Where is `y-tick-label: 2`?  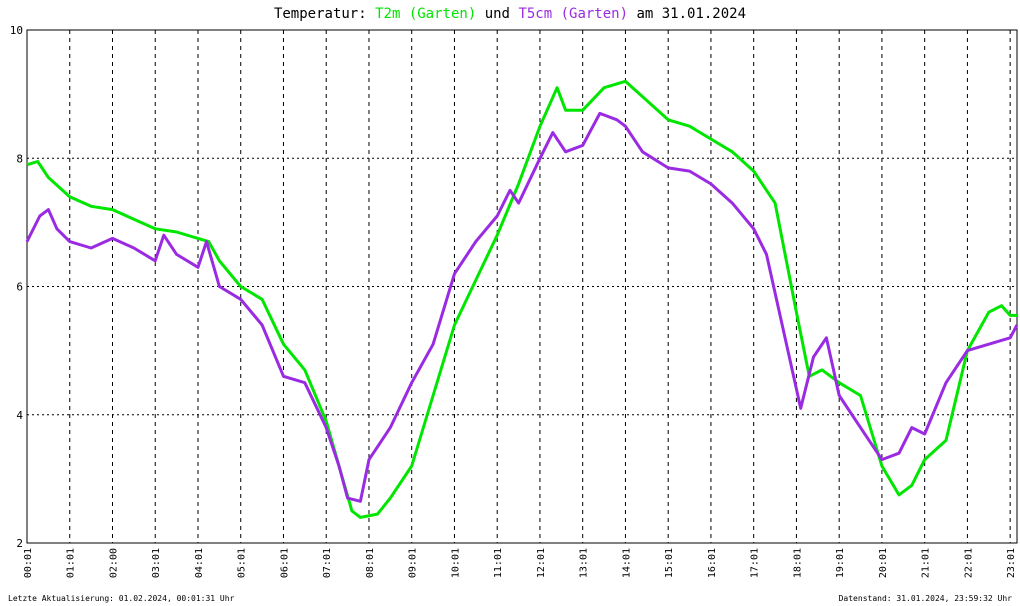 y-tick-label: 2 is located at coordinates (19, 543).